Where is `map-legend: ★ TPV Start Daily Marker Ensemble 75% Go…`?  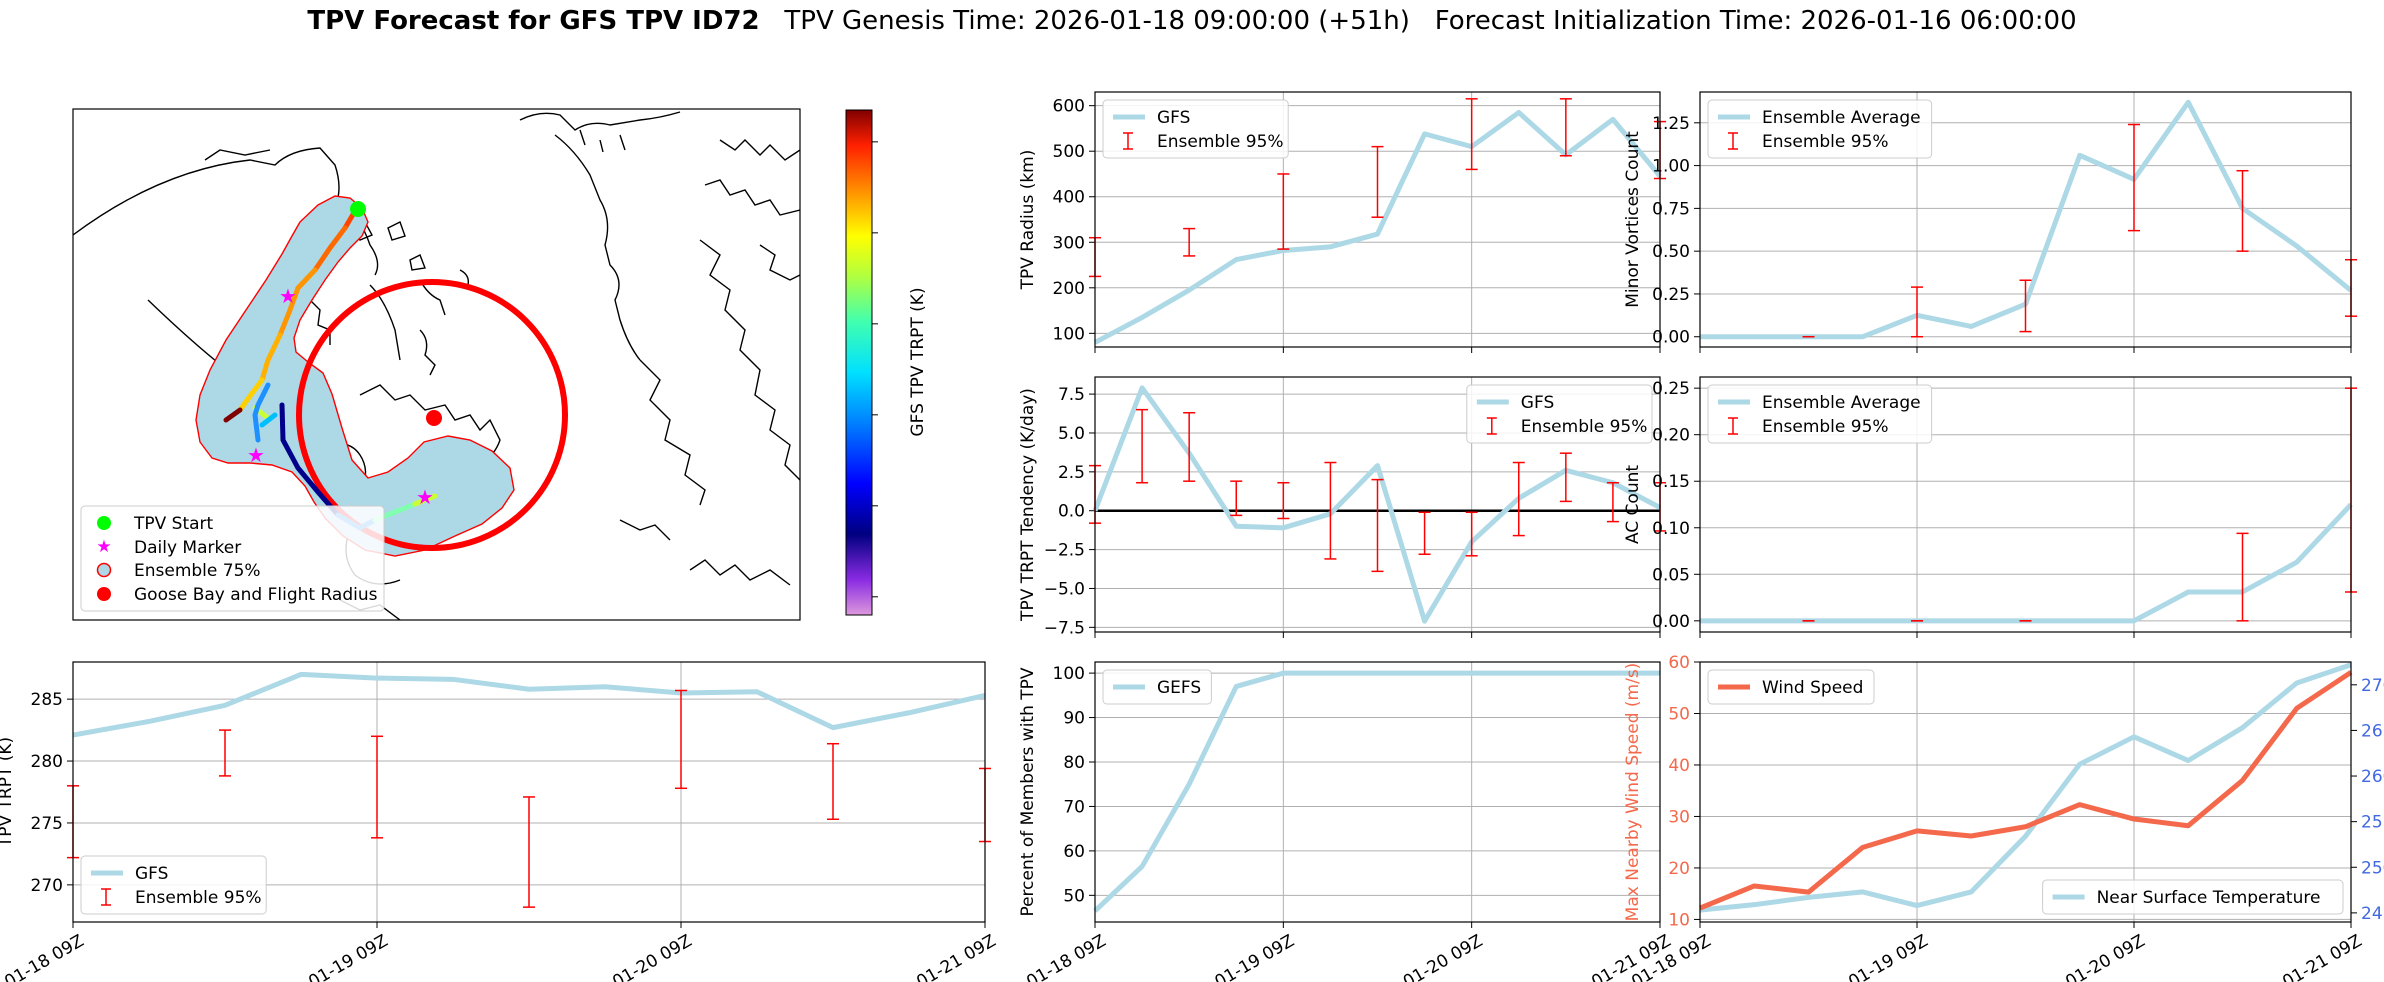 map-legend: ★ TPV Start Daily Marker Ensemble 75% Go… is located at coordinates (232, 558).